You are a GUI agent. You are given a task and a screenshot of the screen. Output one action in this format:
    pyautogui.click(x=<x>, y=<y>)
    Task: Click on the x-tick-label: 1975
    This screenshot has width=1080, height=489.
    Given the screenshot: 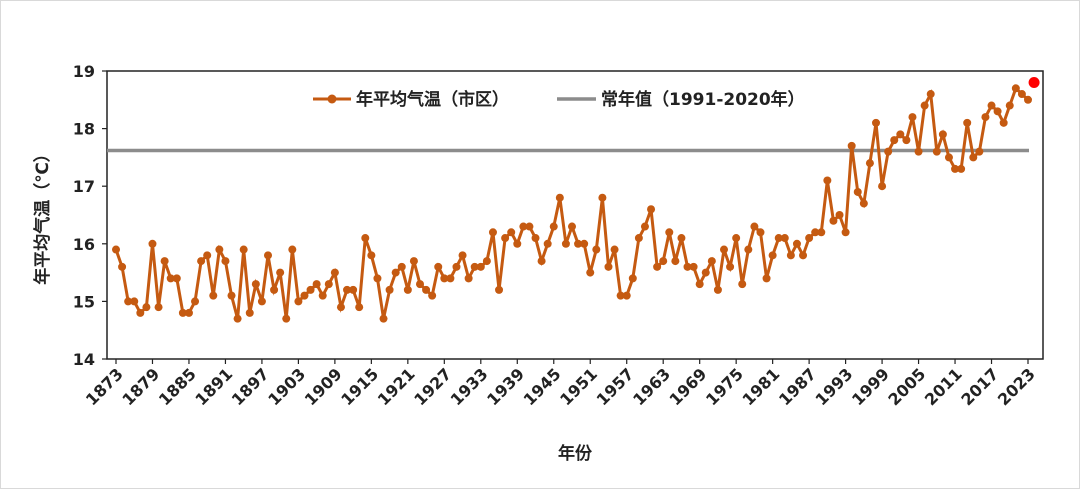 What is the action you would take?
    pyautogui.click(x=724, y=386)
    